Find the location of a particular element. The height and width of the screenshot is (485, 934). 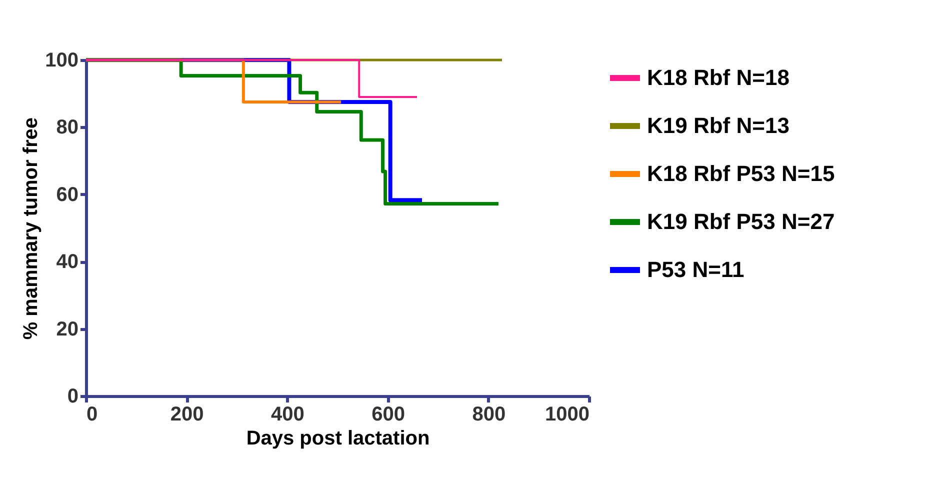

x-tick-label: 600 is located at coordinates (388, 415).